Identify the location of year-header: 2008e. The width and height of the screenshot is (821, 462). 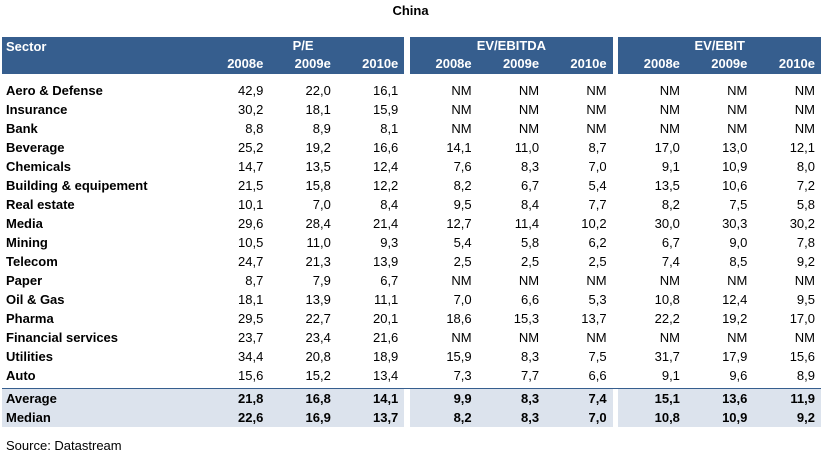
(444, 64).